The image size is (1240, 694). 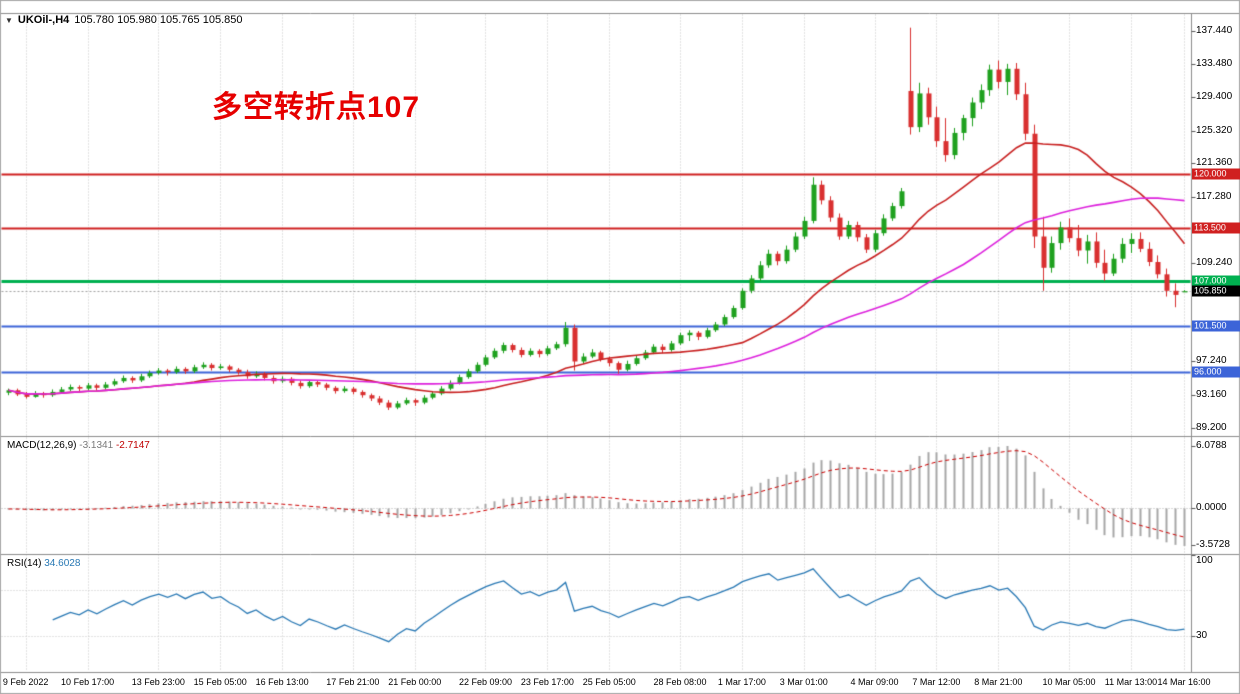 What do you see at coordinates (415, 682) in the screenshot?
I see `time-axis-label: 21 Feb 00:00` at bounding box center [415, 682].